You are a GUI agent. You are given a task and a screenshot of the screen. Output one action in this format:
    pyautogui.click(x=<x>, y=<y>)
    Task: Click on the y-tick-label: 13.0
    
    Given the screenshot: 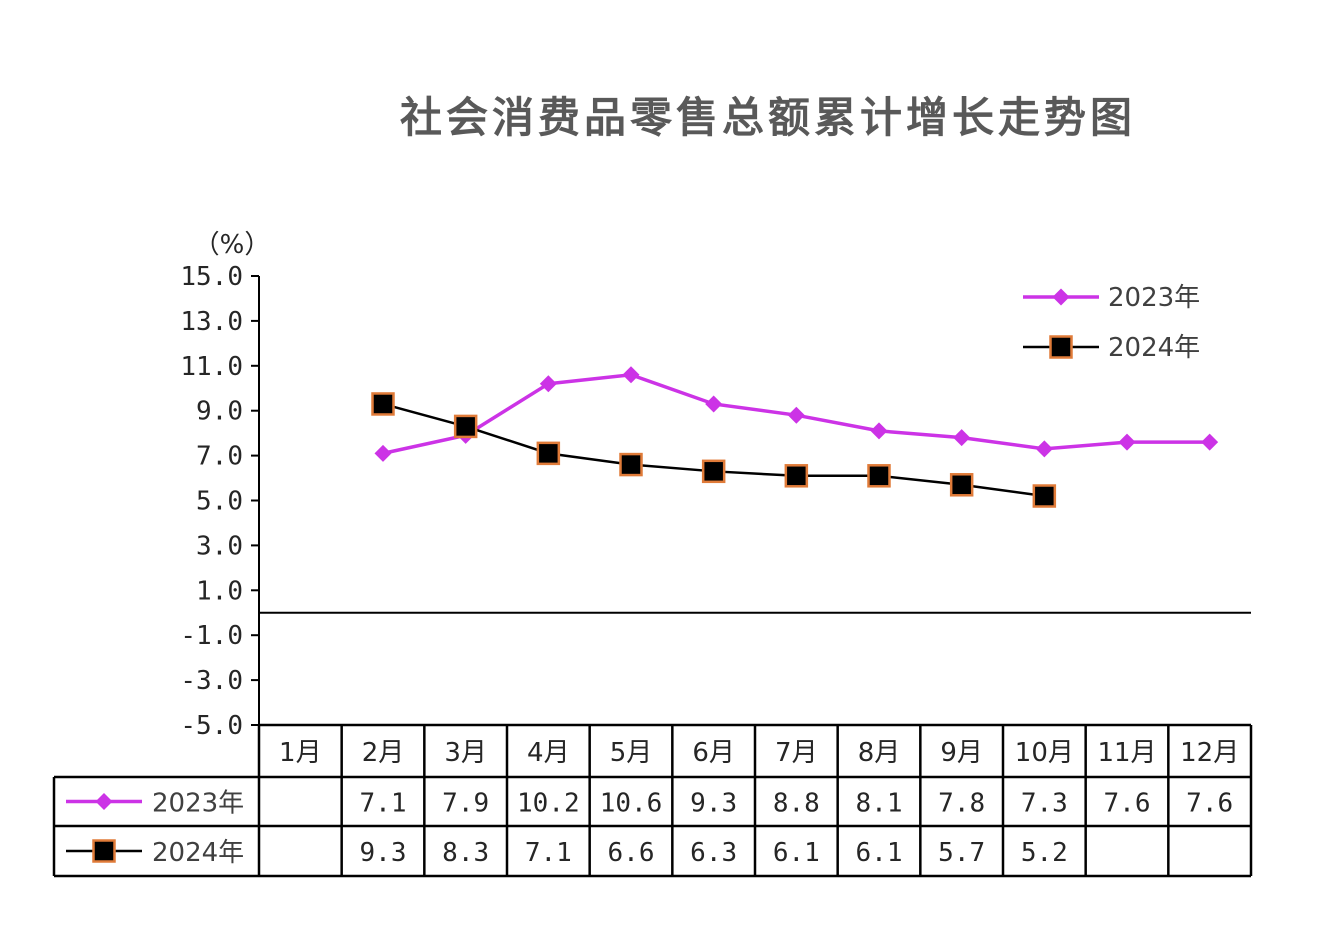 What is the action you would take?
    pyautogui.click(x=211, y=322)
    